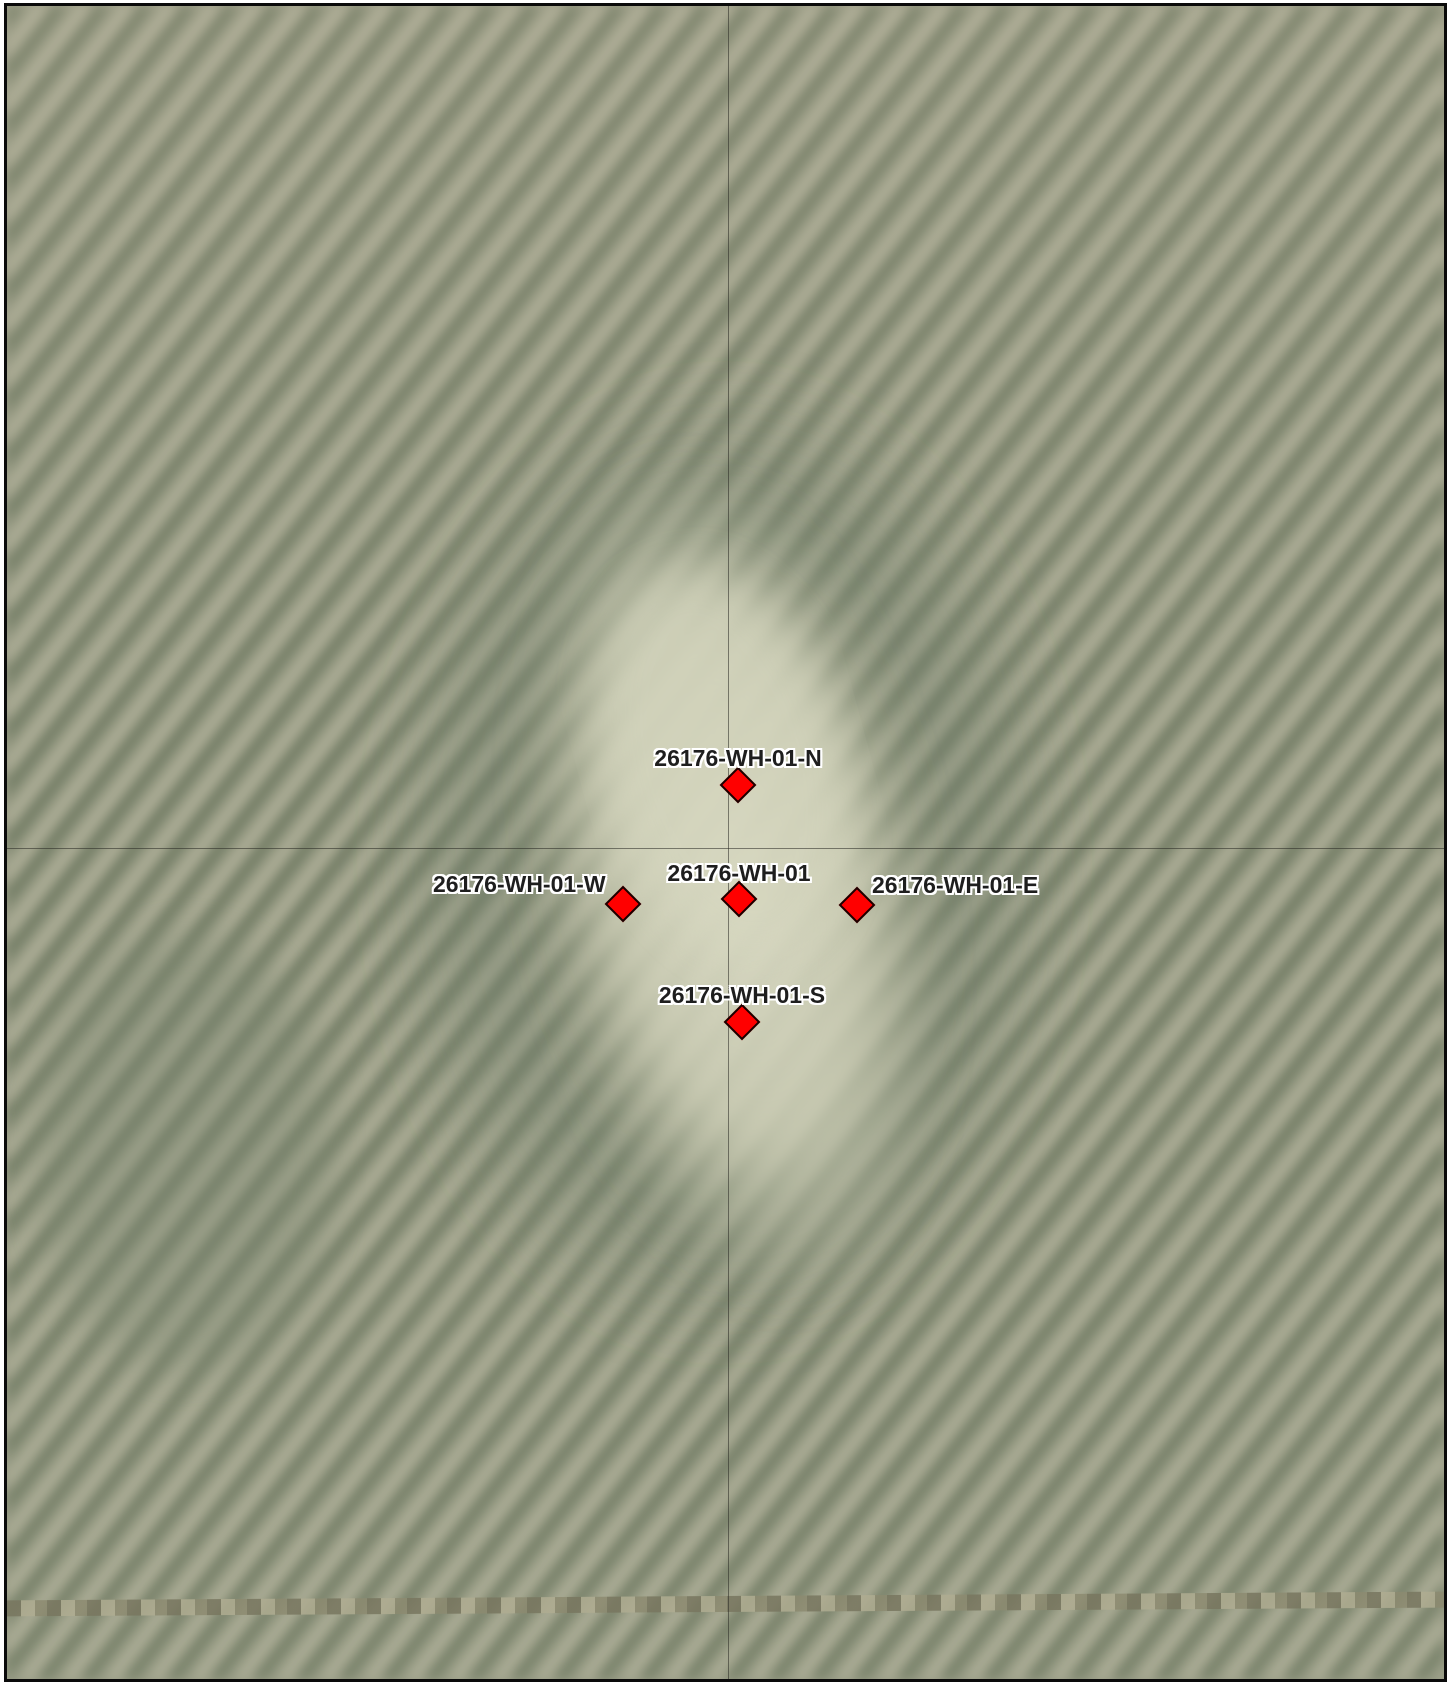  I want to click on well-label-e: 26176-WH-01-E, so click(955, 885).